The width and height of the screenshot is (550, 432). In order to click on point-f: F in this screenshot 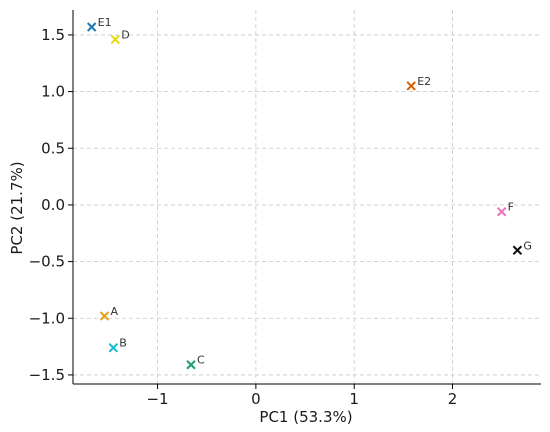, I will do `click(505, 209)`.